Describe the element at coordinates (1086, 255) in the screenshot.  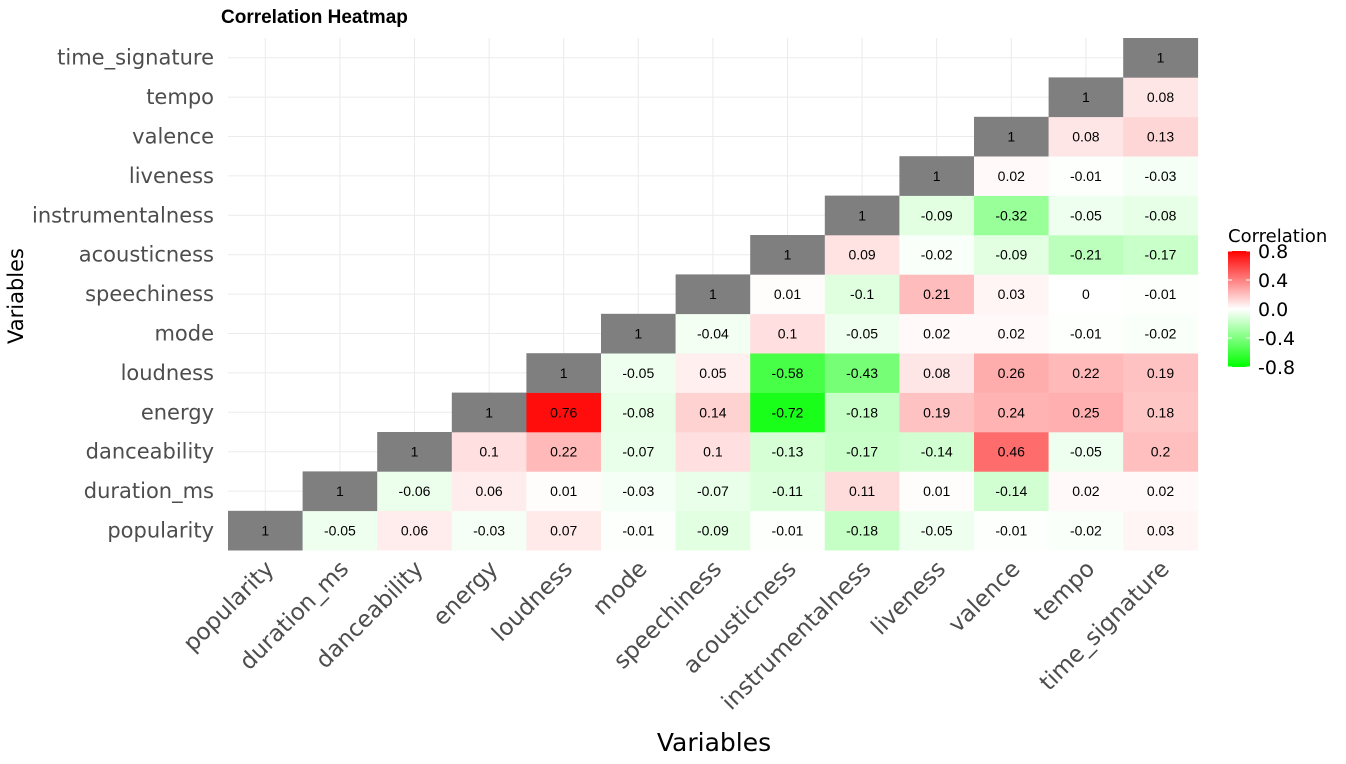
I see `cell-value-label: -0.21` at that location.